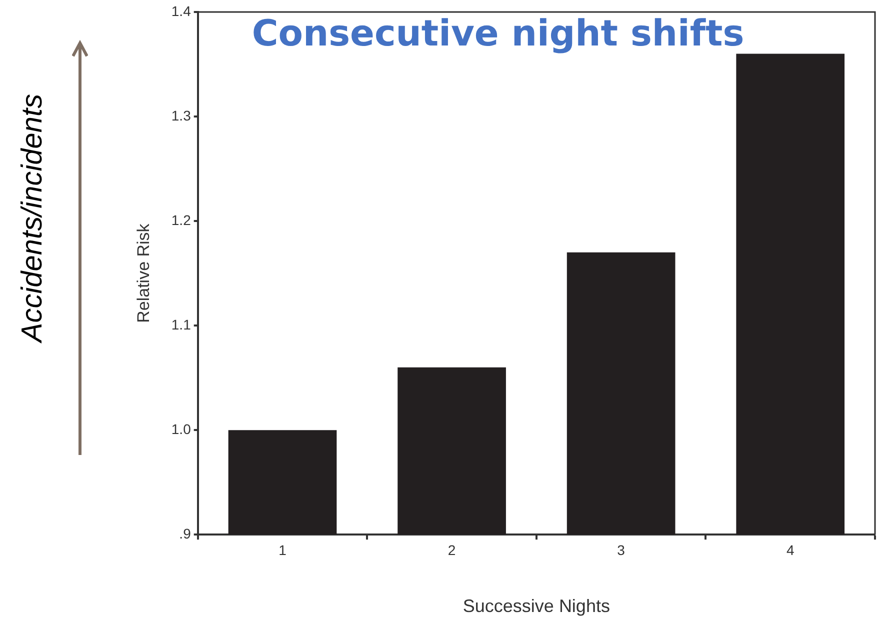 The width and height of the screenshot is (879, 626). What do you see at coordinates (181, 115) in the screenshot?
I see `y-tick-label: 1.3` at bounding box center [181, 115].